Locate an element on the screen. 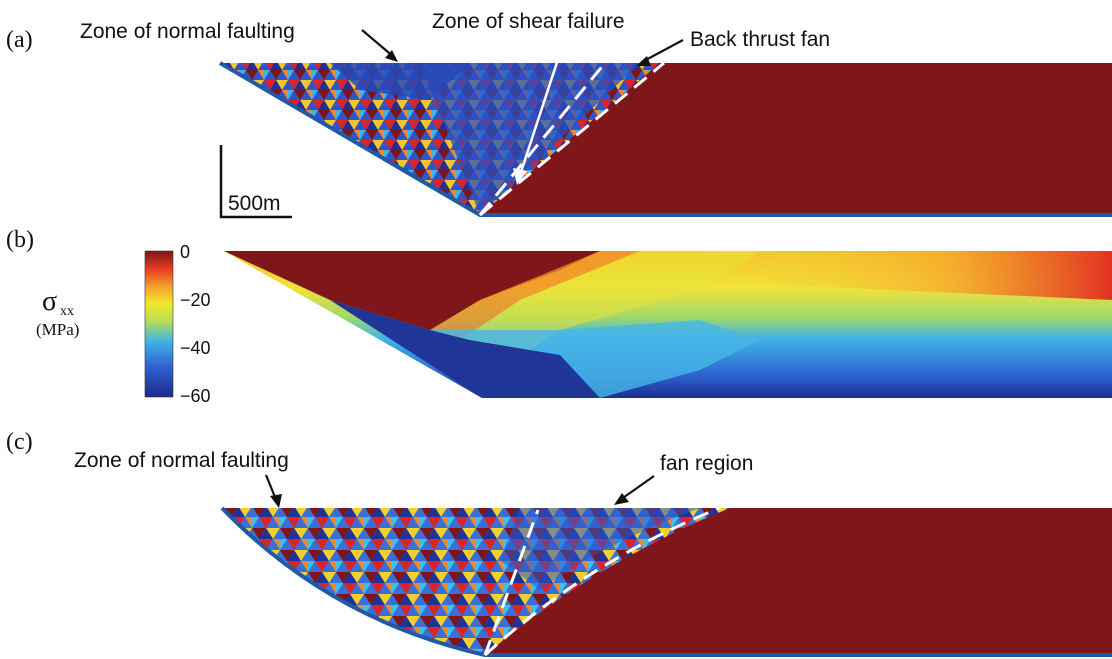 Image resolution: width=1112 pixels, height=659 pixels. panel-c-label: (c) is located at coordinates (19, 442).